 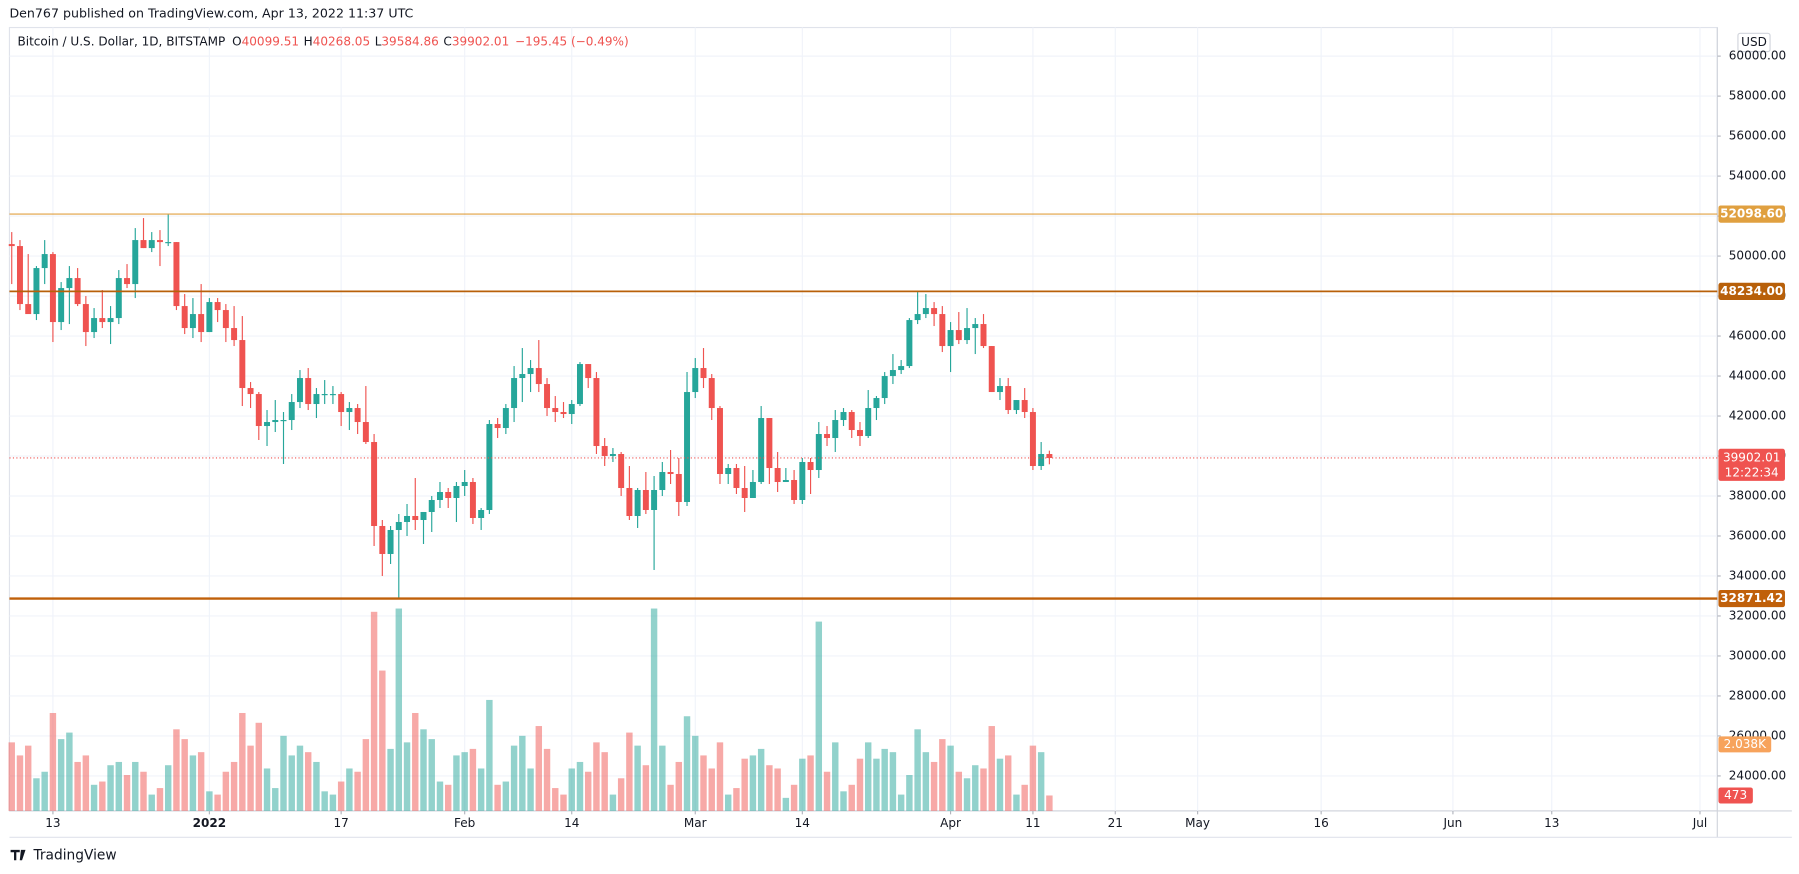 I want to click on last-volume-label: 473, so click(x=1735, y=795).